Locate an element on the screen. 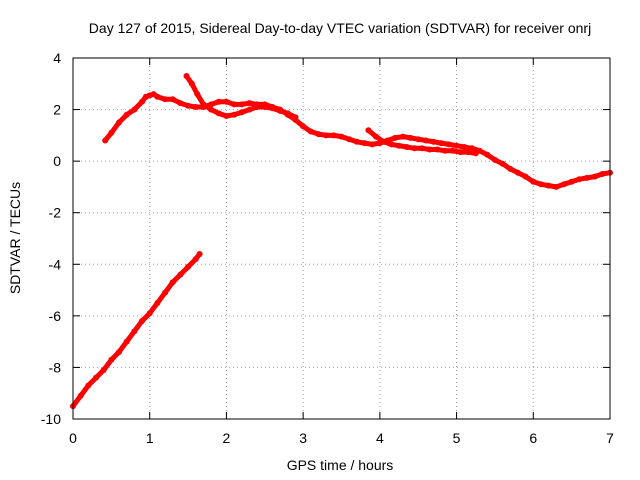  y-tick-label: -8 is located at coordinates (55, 367).